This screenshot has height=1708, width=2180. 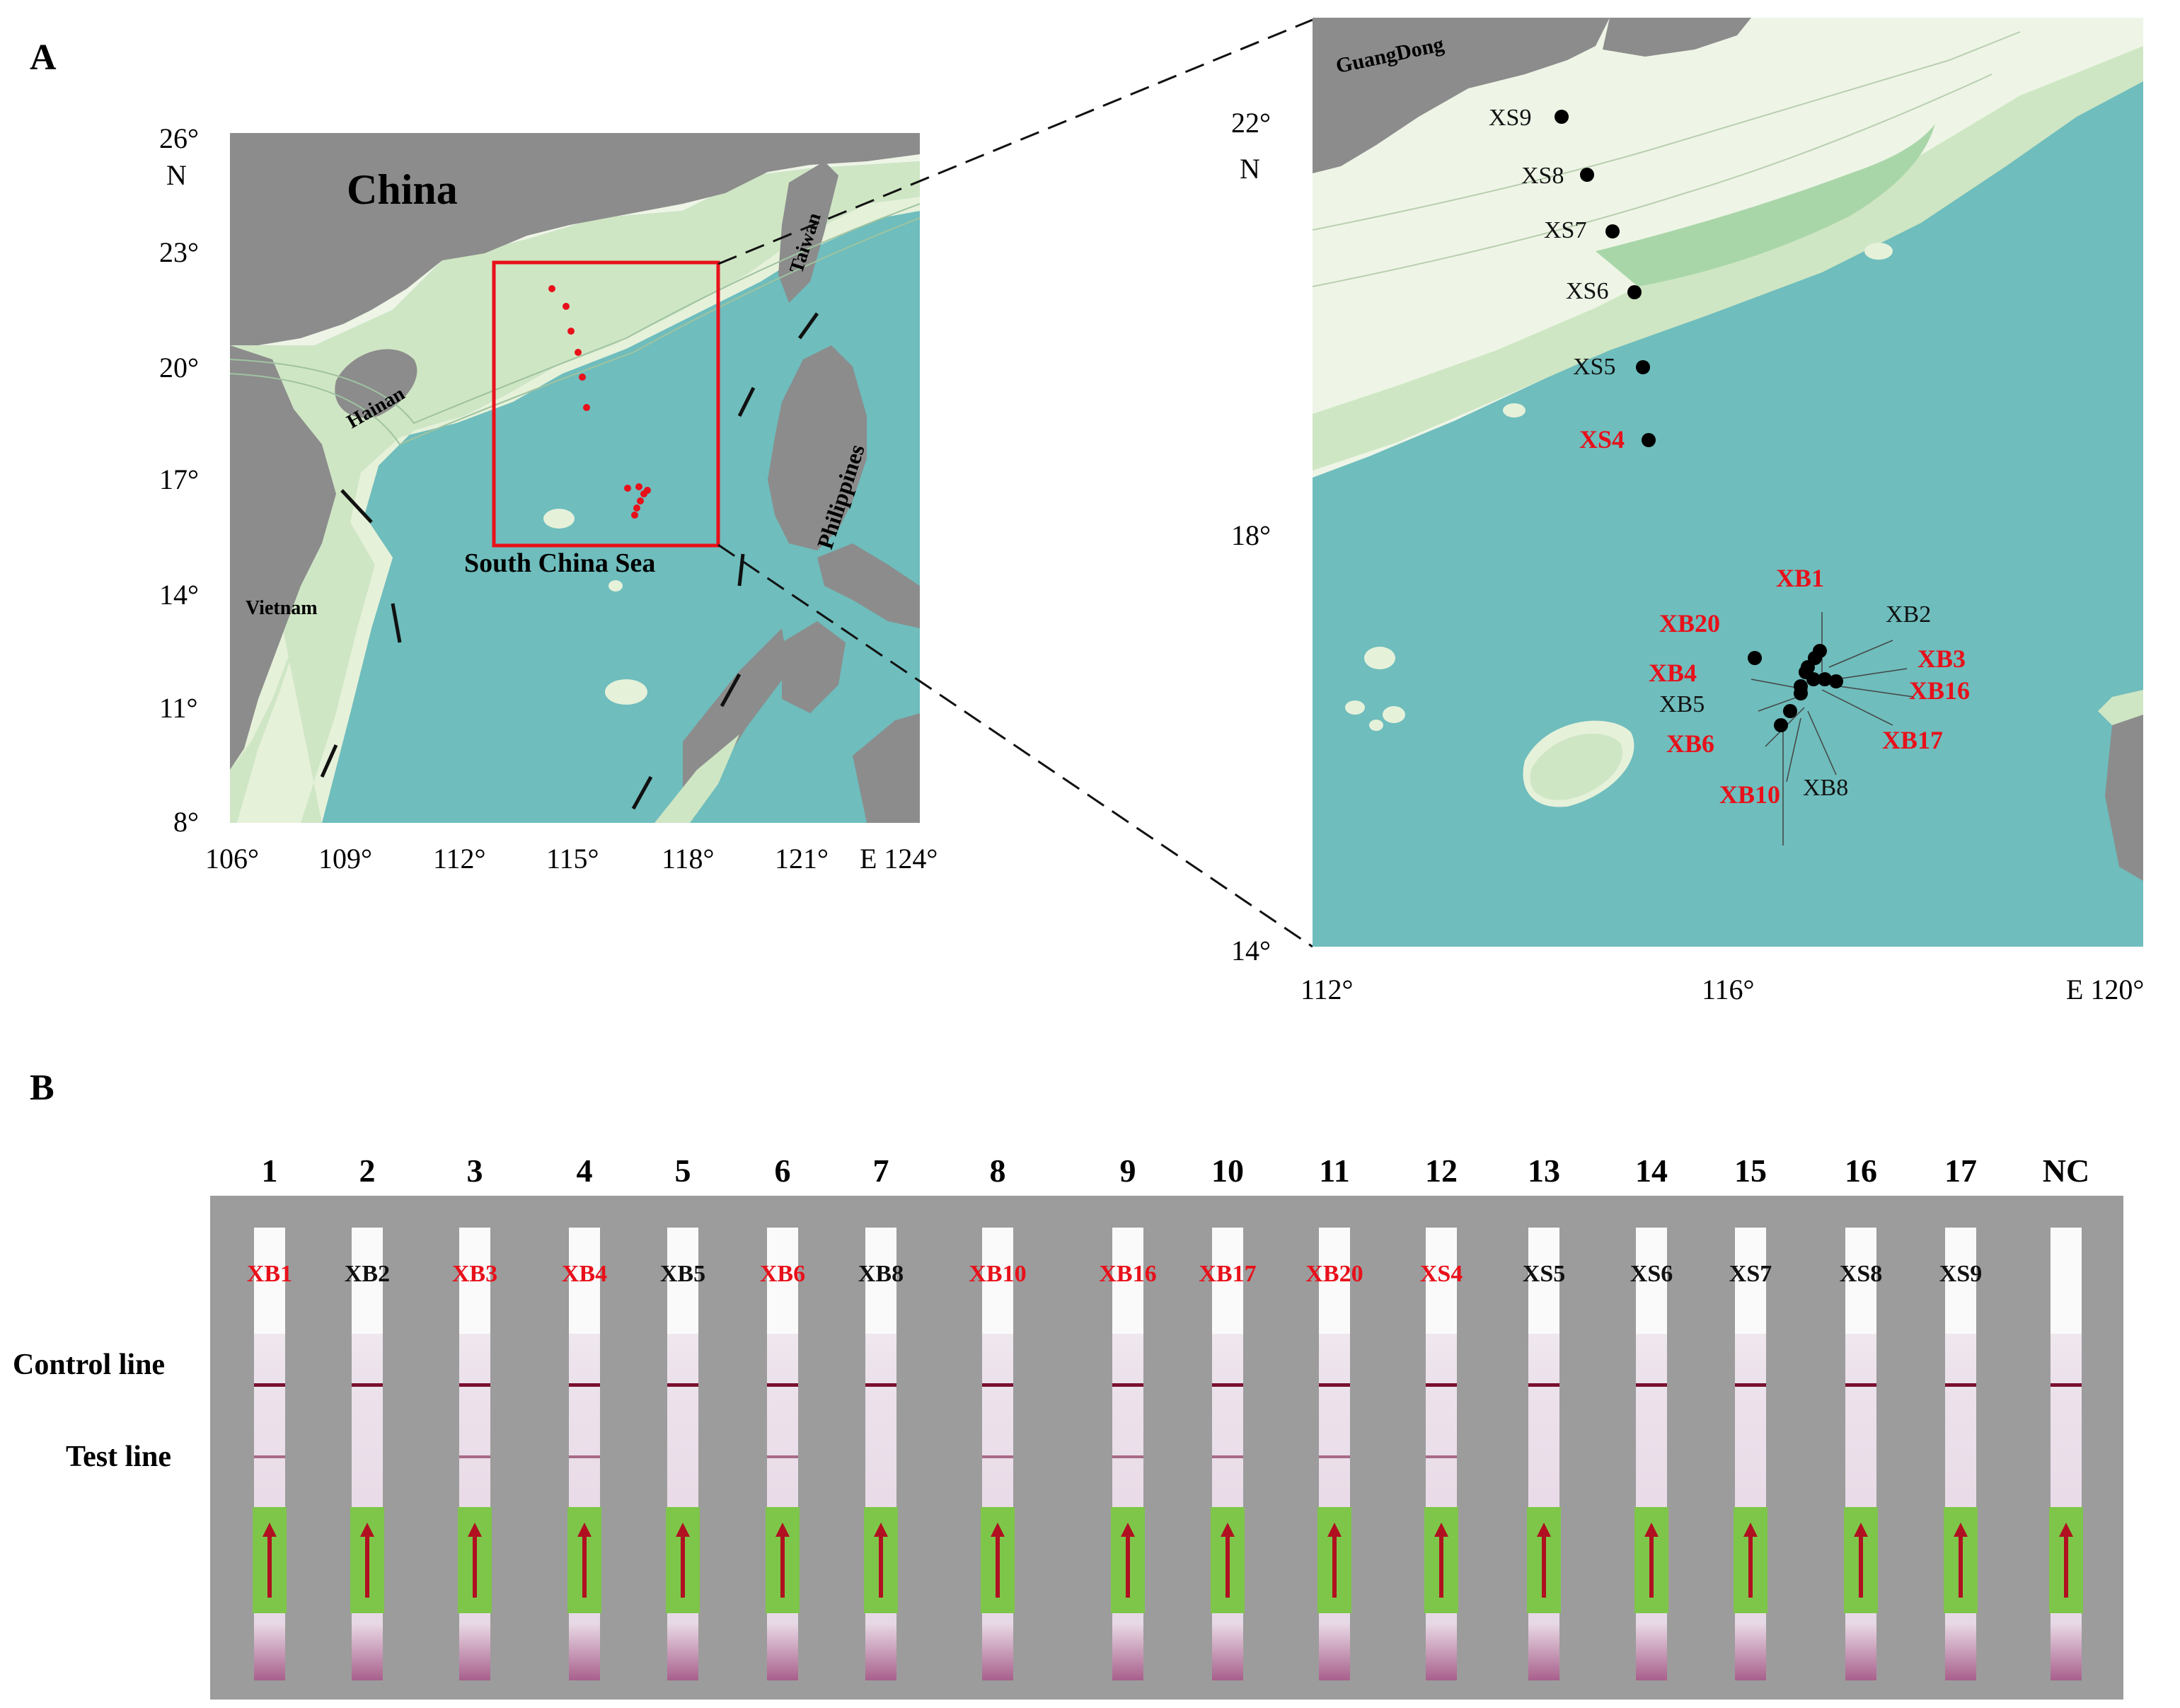 What do you see at coordinates (1800, 578) in the screenshot?
I see `station-xb1: XB1` at bounding box center [1800, 578].